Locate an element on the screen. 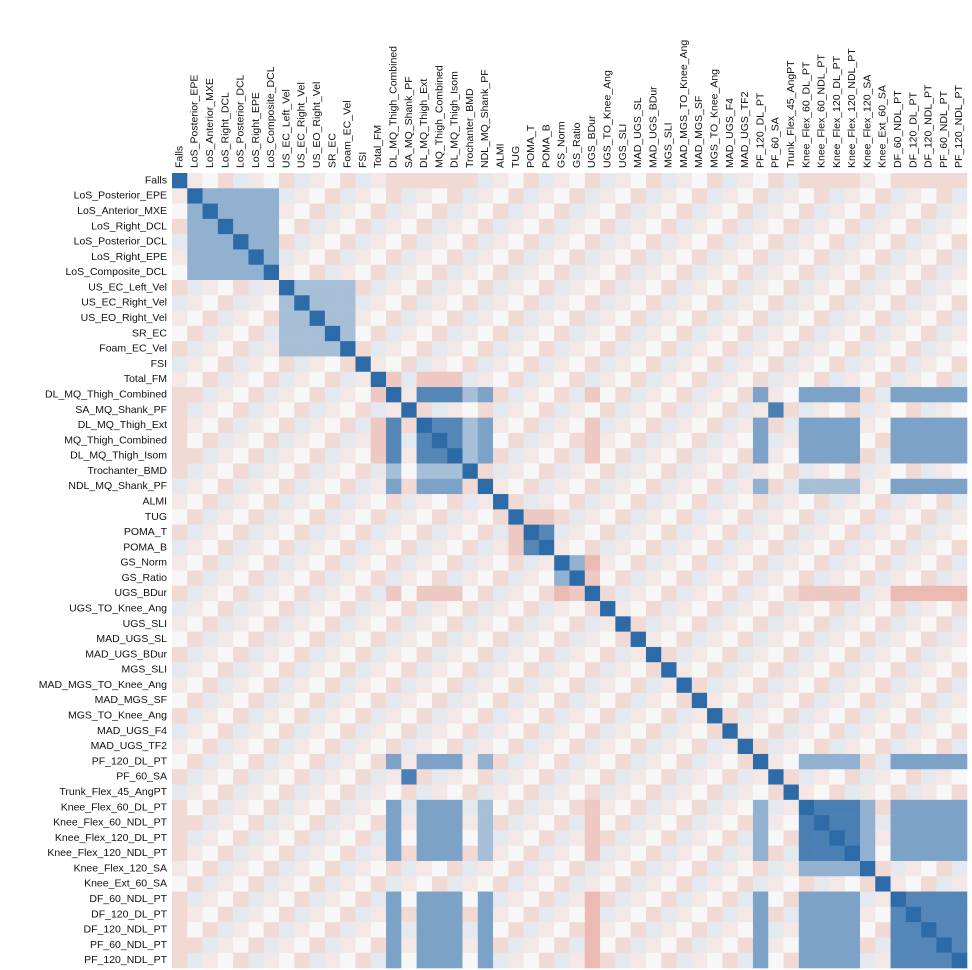 This screenshot has height=970, width=972. column-label: POMA_T is located at coordinates (531, 146).